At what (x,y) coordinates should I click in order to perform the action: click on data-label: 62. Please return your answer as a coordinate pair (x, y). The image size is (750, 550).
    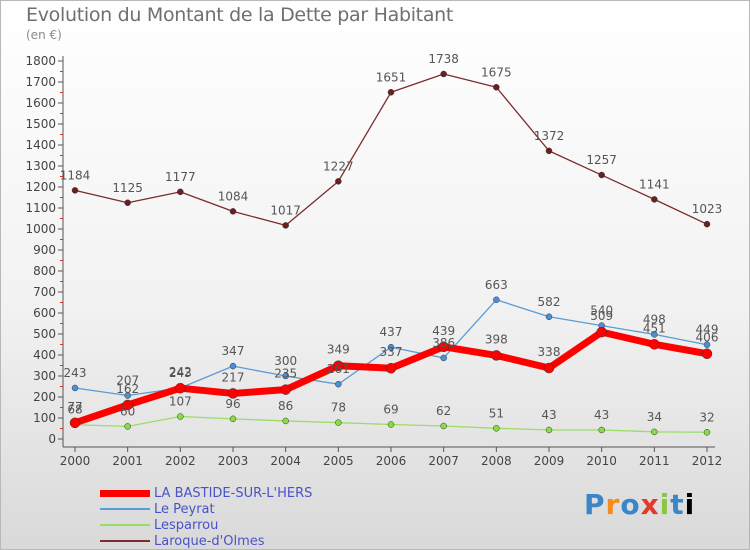
    Looking at the image, I should click on (443, 411).